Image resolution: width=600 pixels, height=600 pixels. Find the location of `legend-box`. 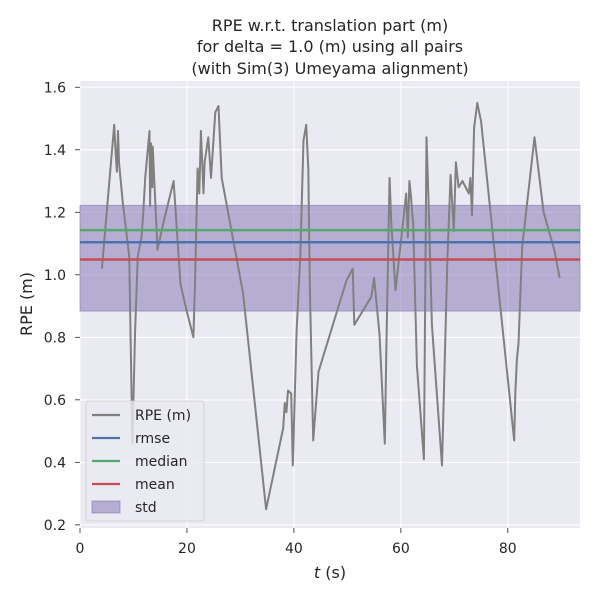

legend-box is located at coordinates (145, 461).